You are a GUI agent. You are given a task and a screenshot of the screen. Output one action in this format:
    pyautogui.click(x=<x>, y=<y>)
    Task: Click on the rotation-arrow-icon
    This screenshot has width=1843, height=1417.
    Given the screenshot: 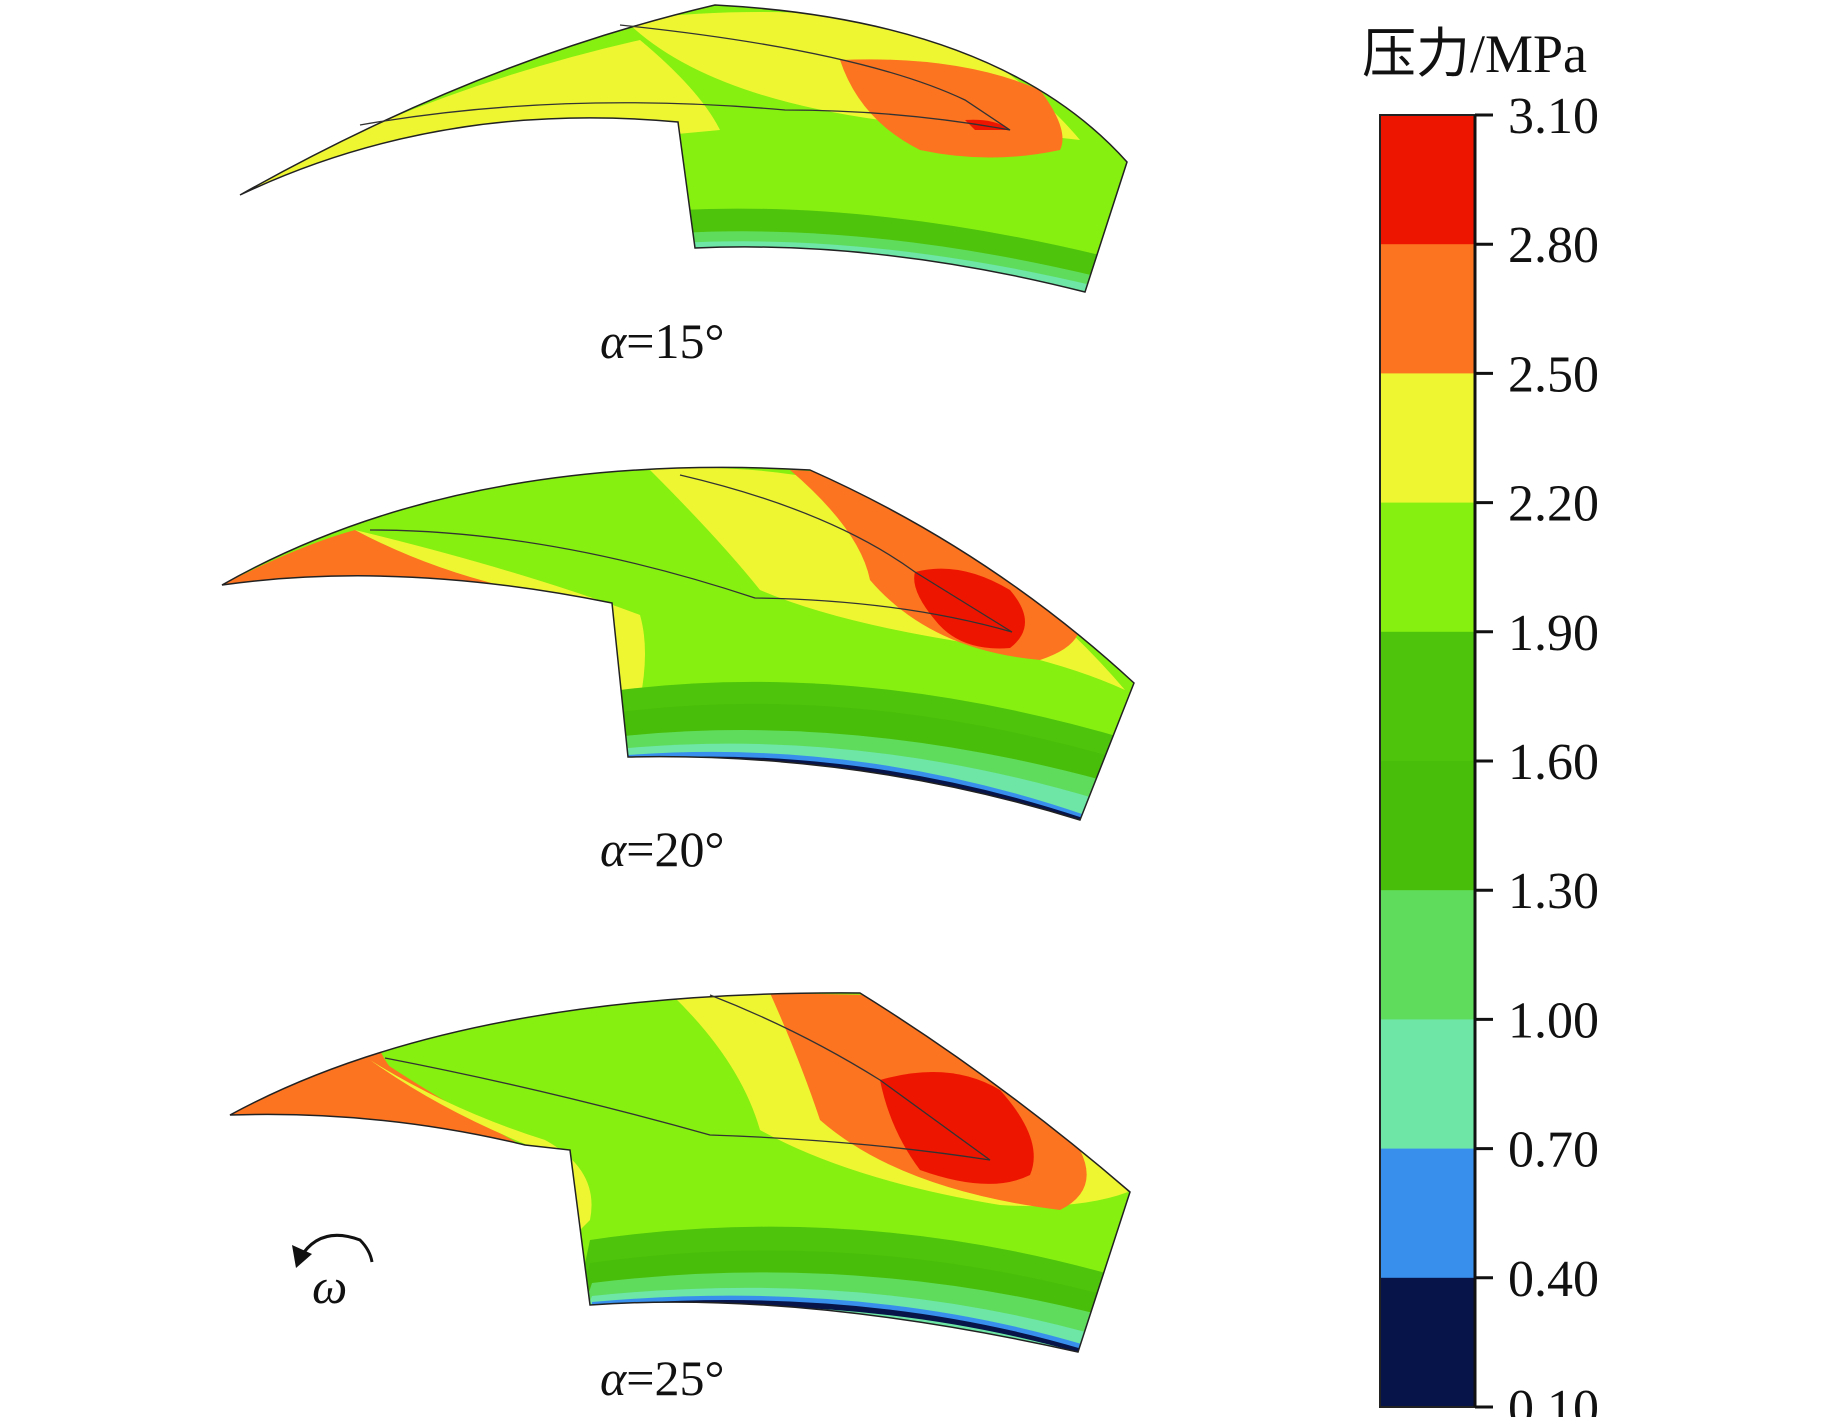 What is the action you would take?
    pyautogui.click(x=333, y=1250)
    